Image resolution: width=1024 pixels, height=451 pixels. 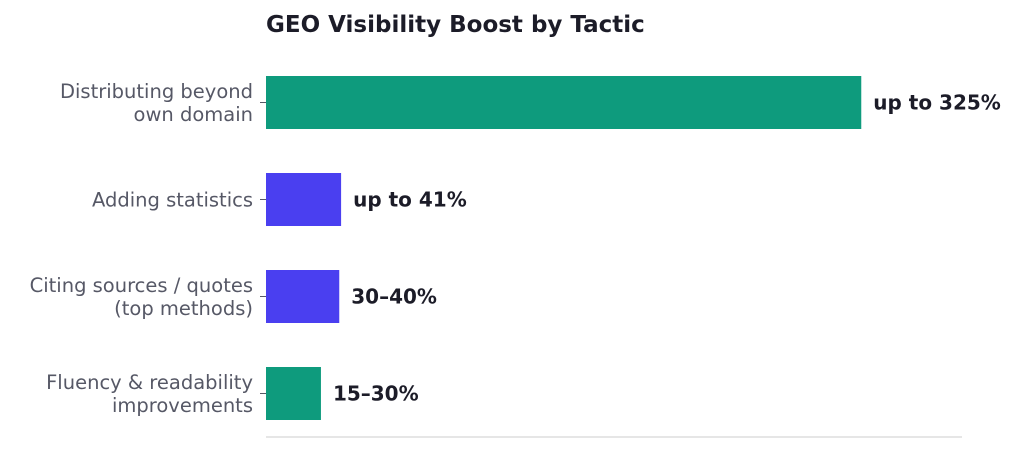 I want to click on chart-title: GEO Visibility Boost by Tactic, so click(x=455, y=25).